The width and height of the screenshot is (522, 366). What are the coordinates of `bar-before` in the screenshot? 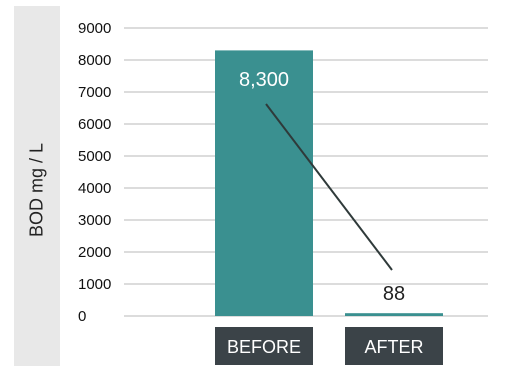 It's located at (264, 183).